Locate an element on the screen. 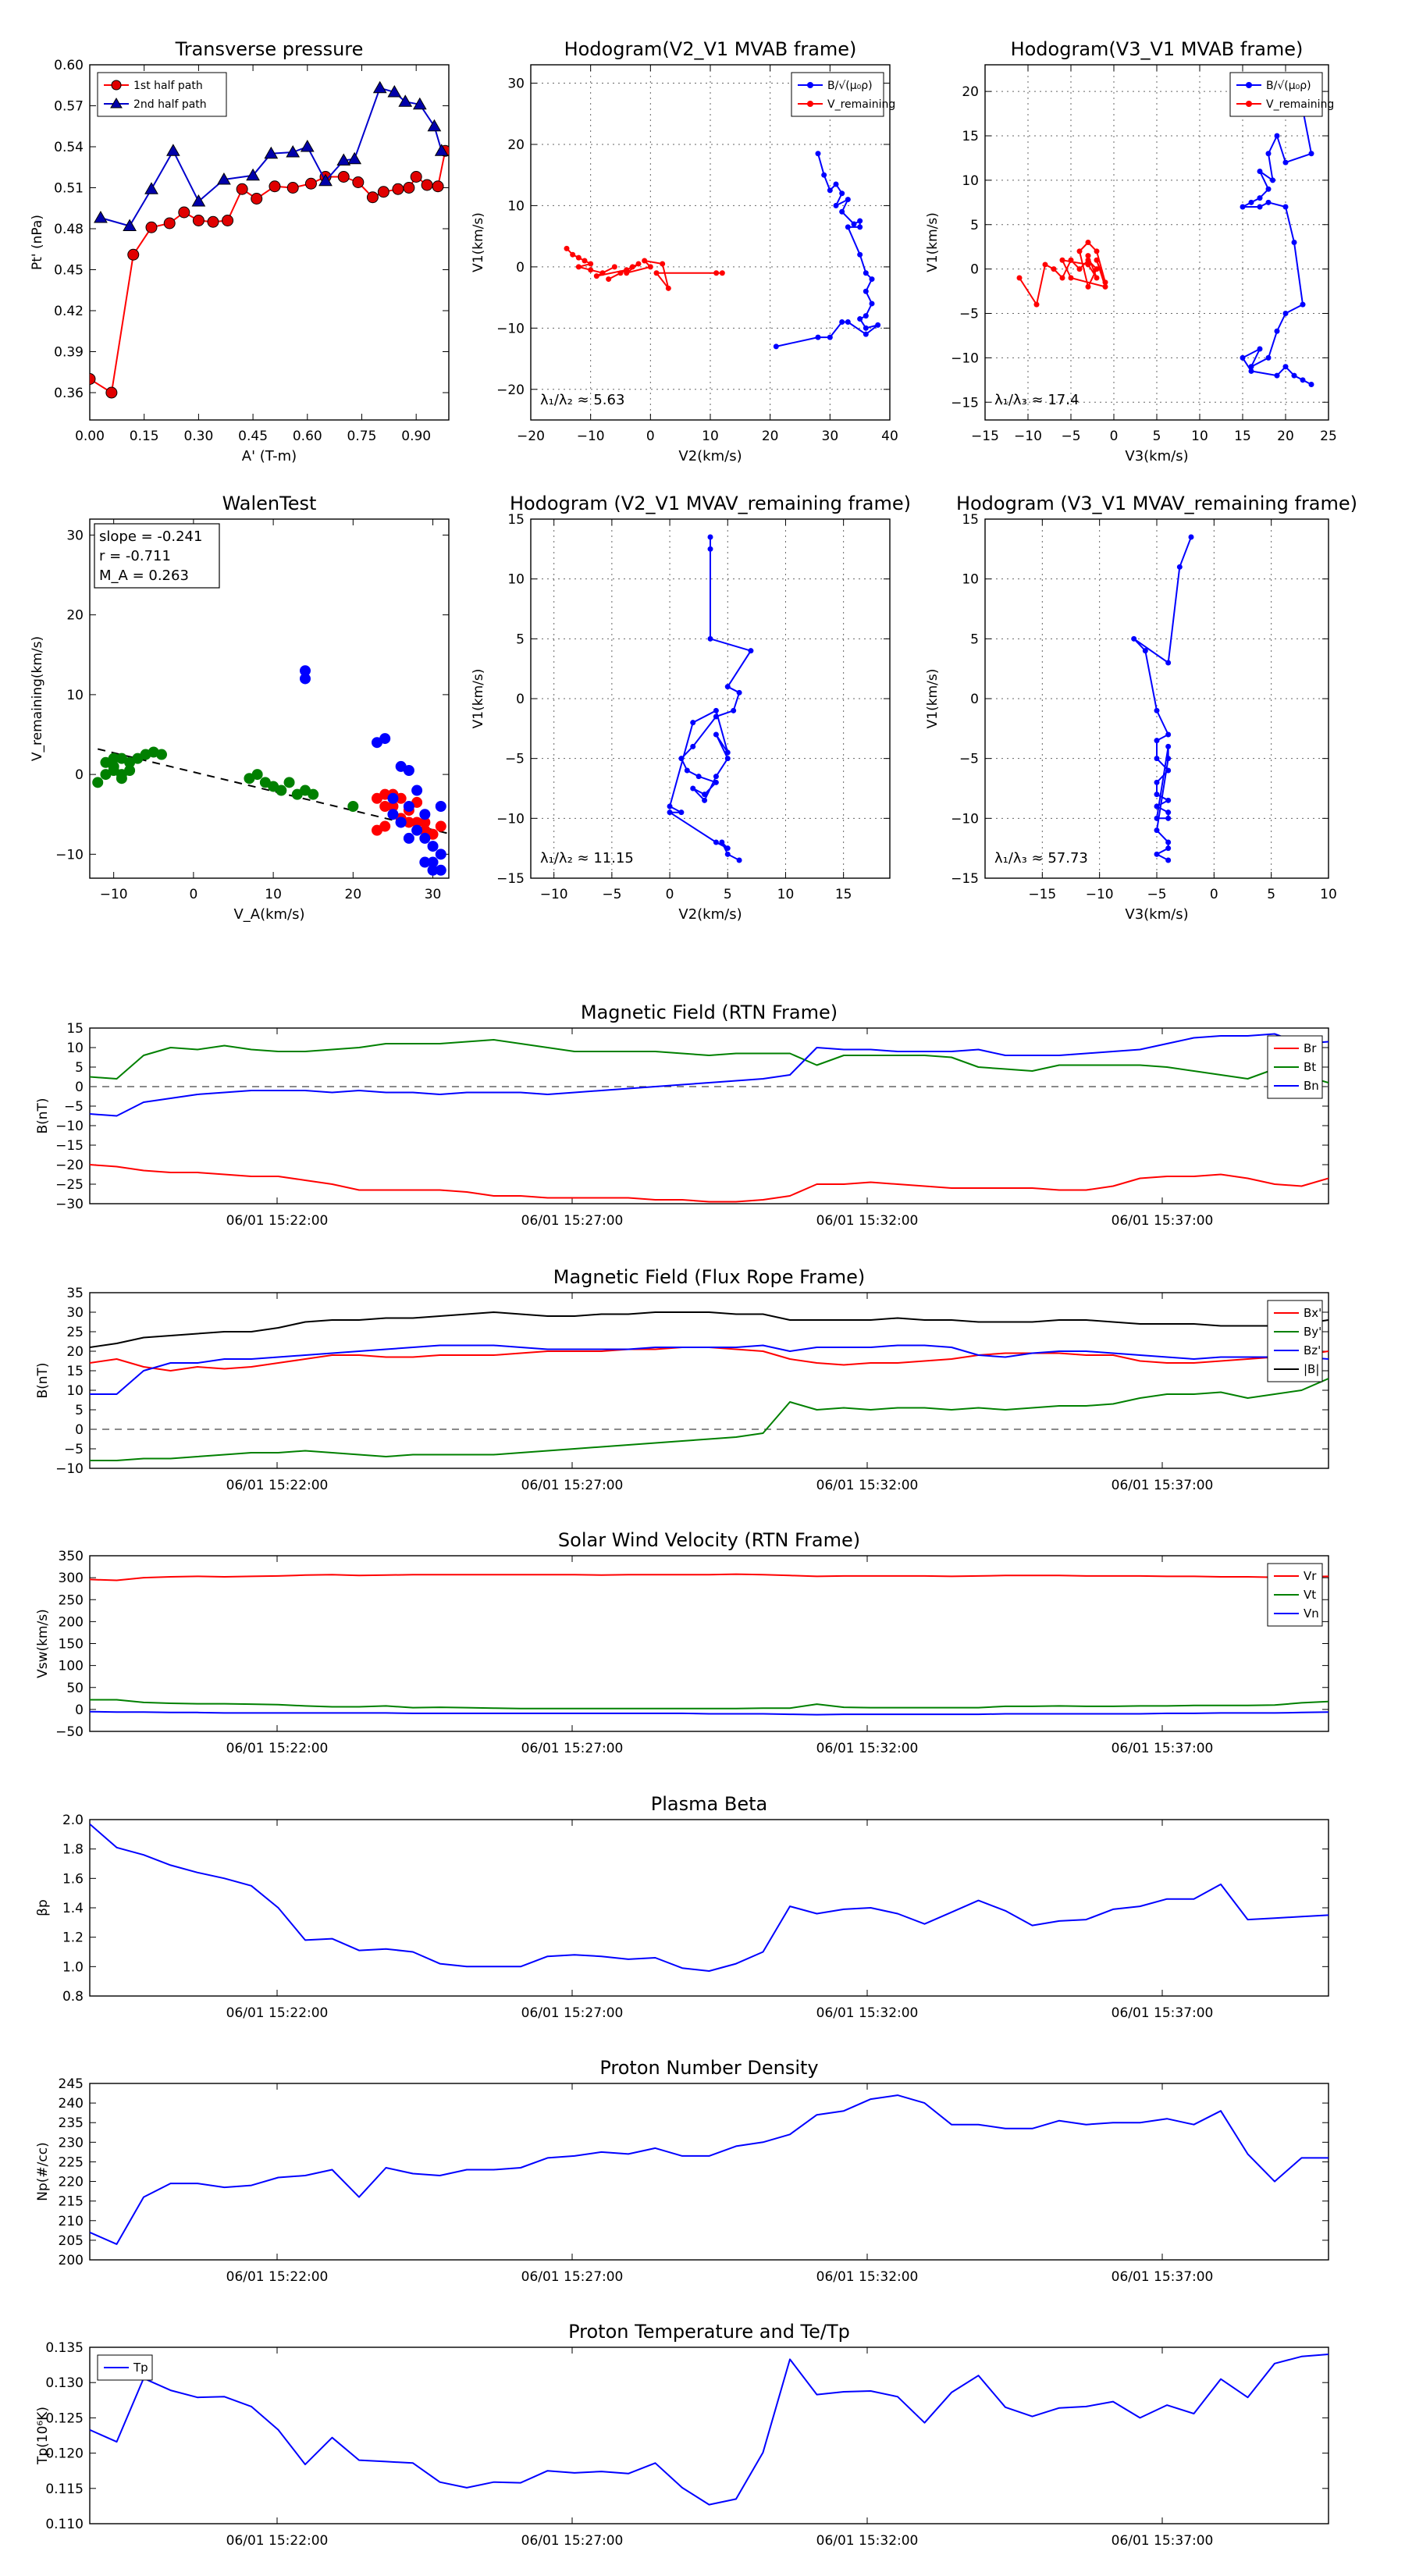 This screenshot has height=2576, width=1405. y-tick-label: 1.4 is located at coordinates (73, 1908).